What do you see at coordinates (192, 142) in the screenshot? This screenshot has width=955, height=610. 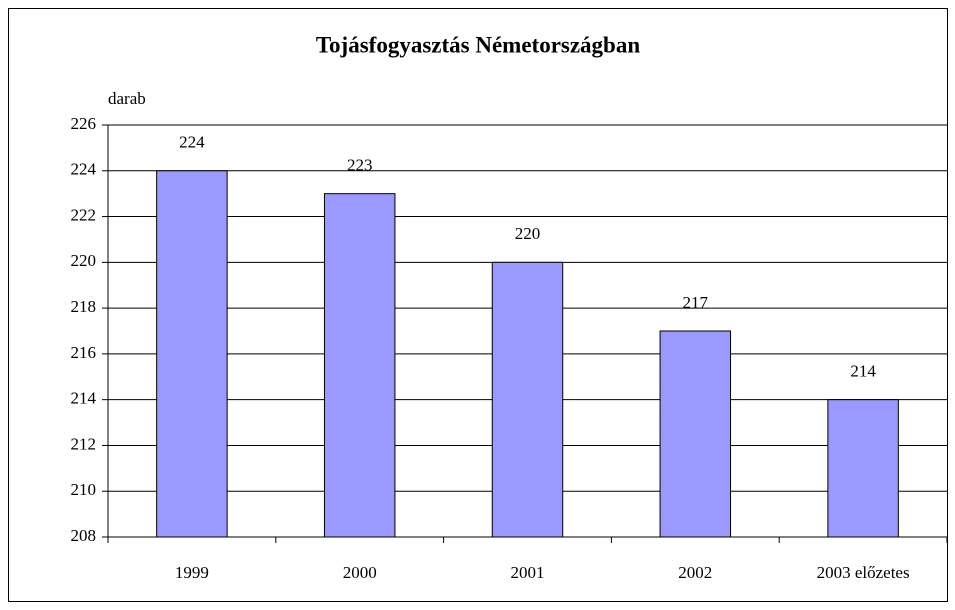 I see `data-label: 224` at bounding box center [192, 142].